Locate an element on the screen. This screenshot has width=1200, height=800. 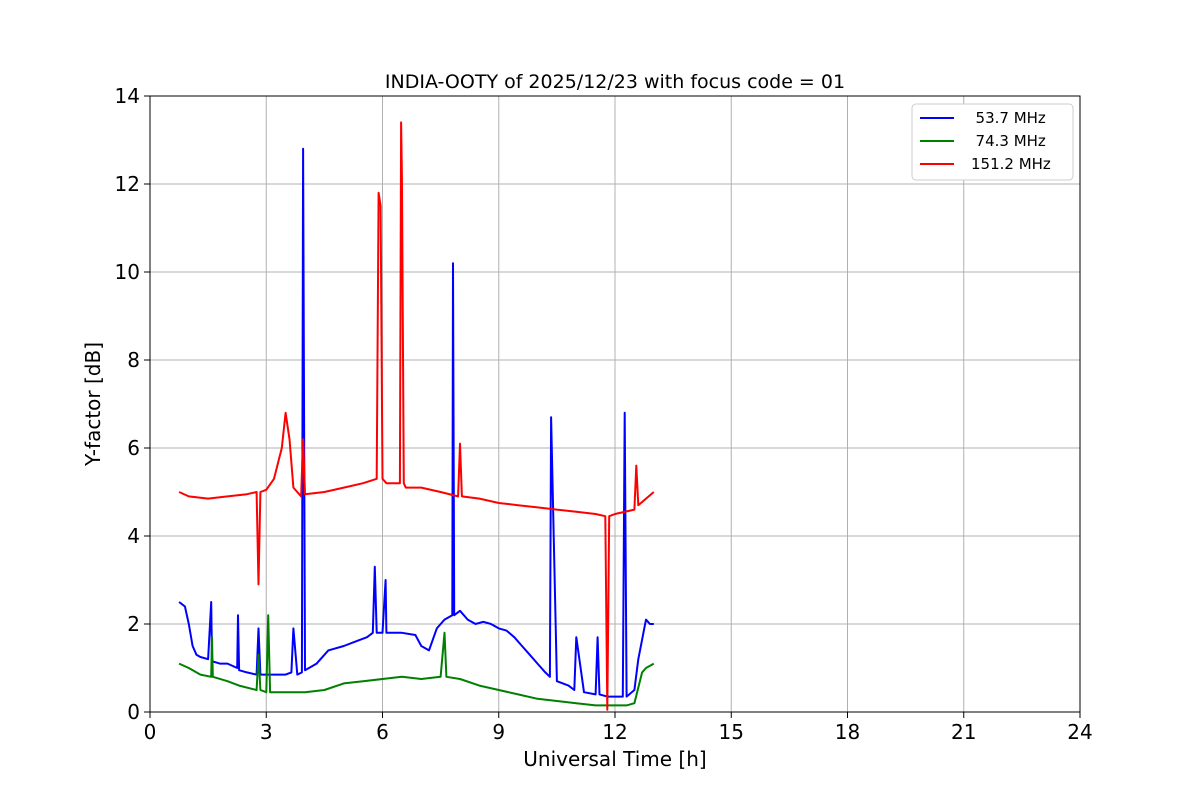
x-tick-label: 9 is located at coordinates (498, 732).